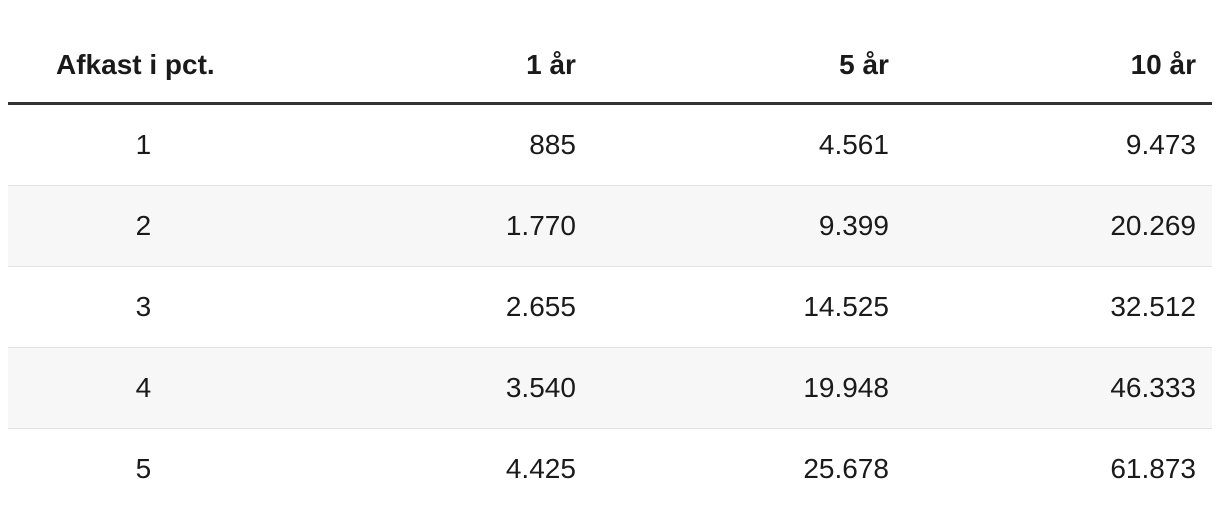  Describe the element at coordinates (540, 225) in the screenshot. I see `row-cell-1yr: 1.770` at that location.